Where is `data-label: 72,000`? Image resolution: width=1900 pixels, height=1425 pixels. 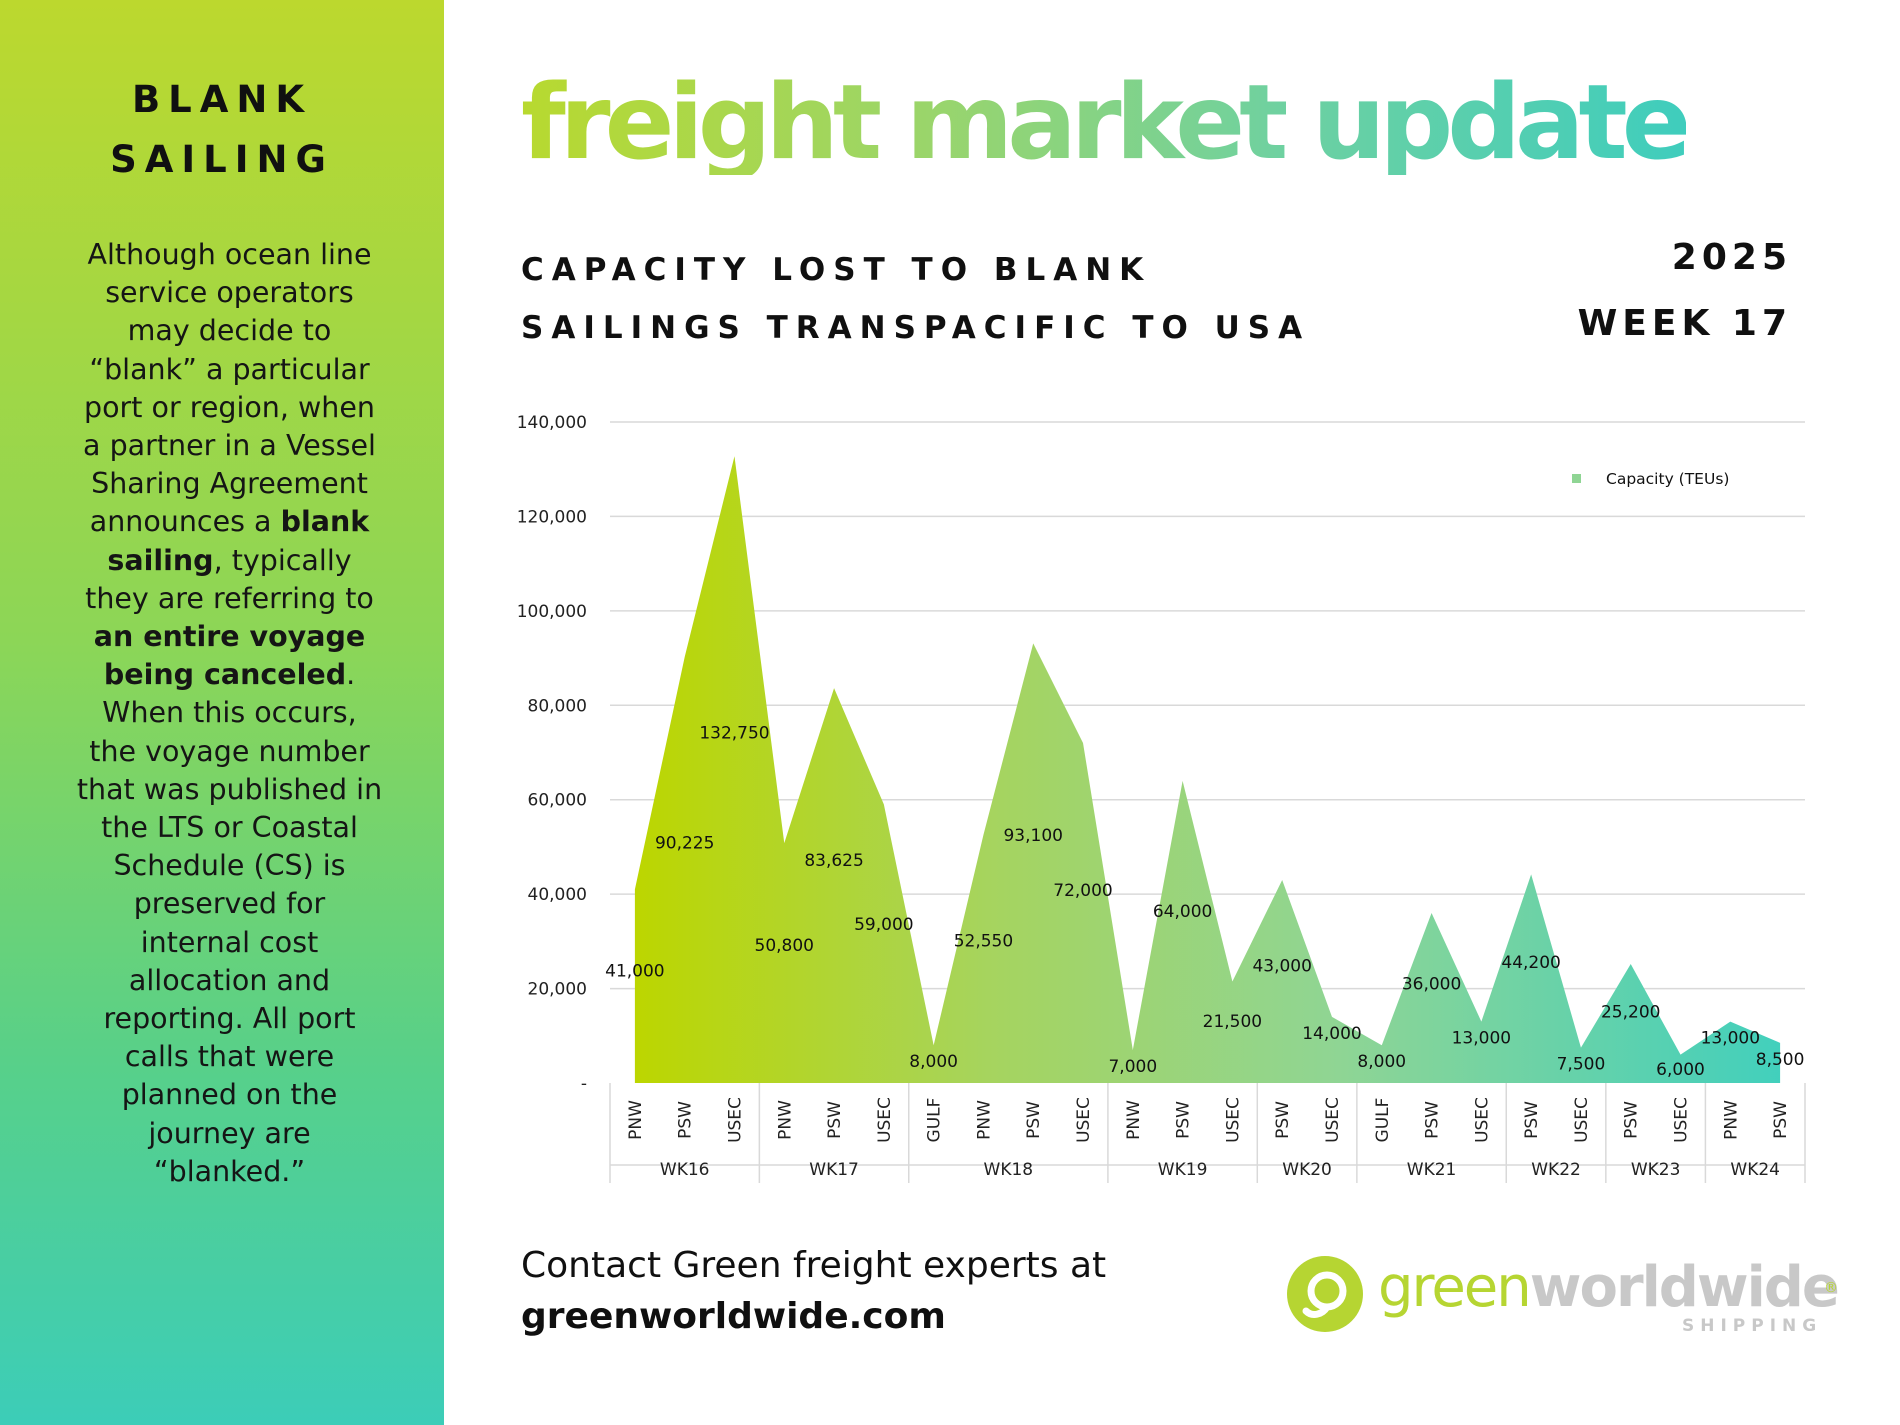
data-label: 72,000 is located at coordinates (1082, 891).